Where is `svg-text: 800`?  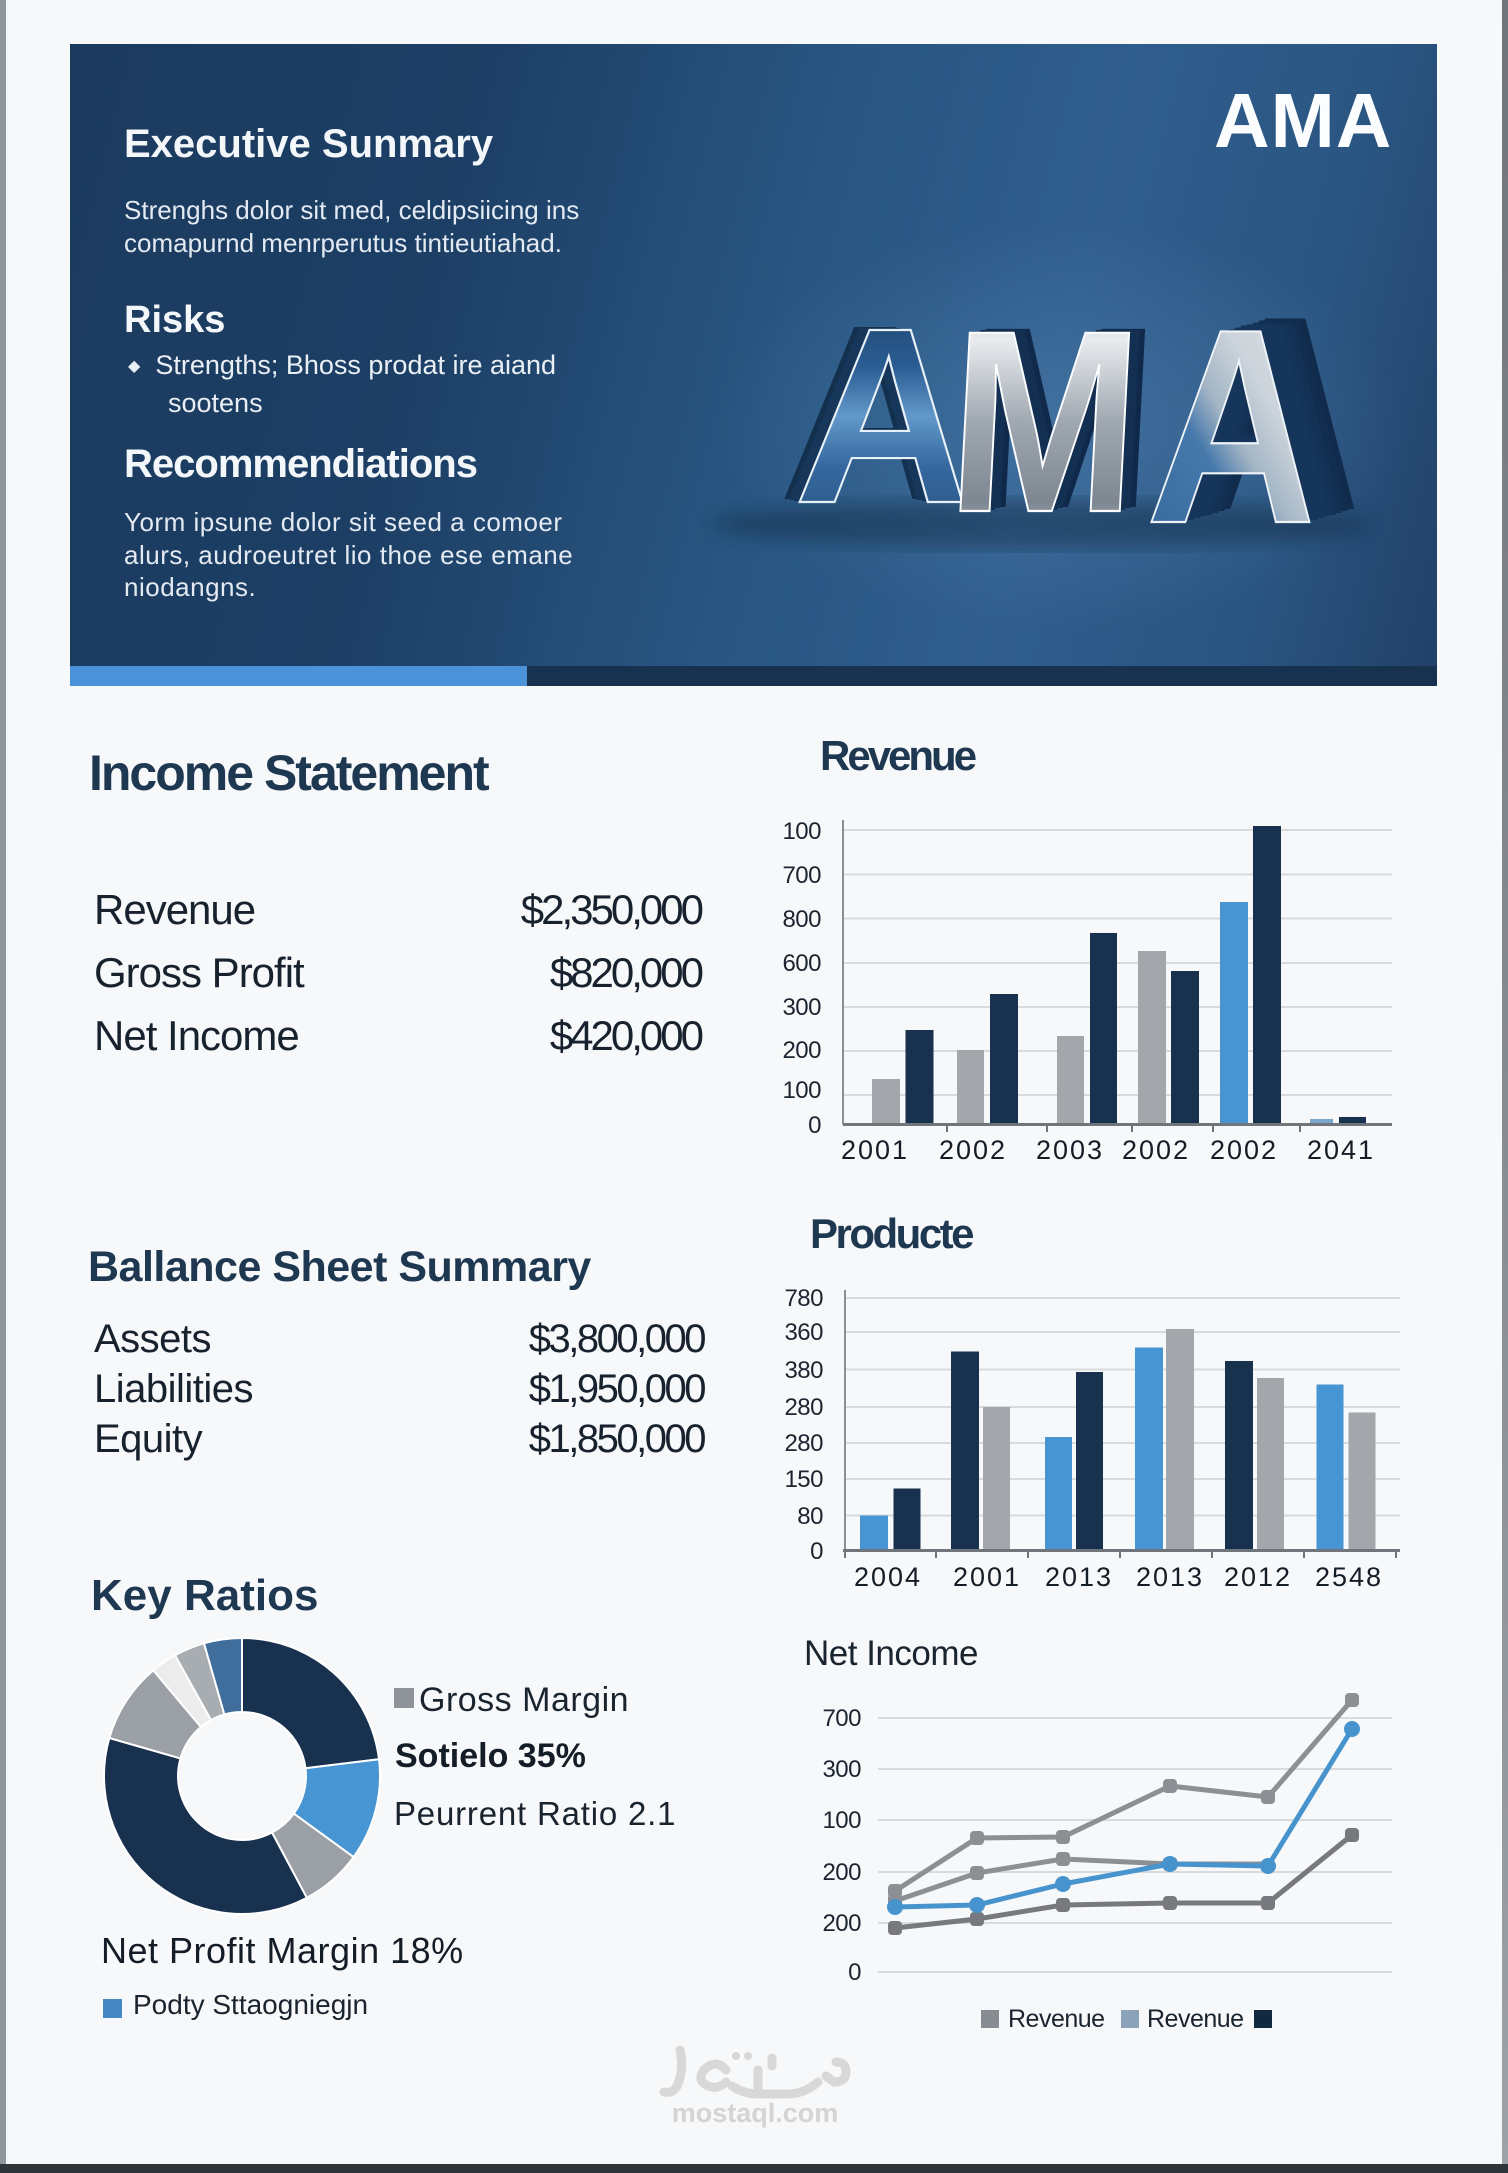 svg-text: 800 is located at coordinates (801, 919).